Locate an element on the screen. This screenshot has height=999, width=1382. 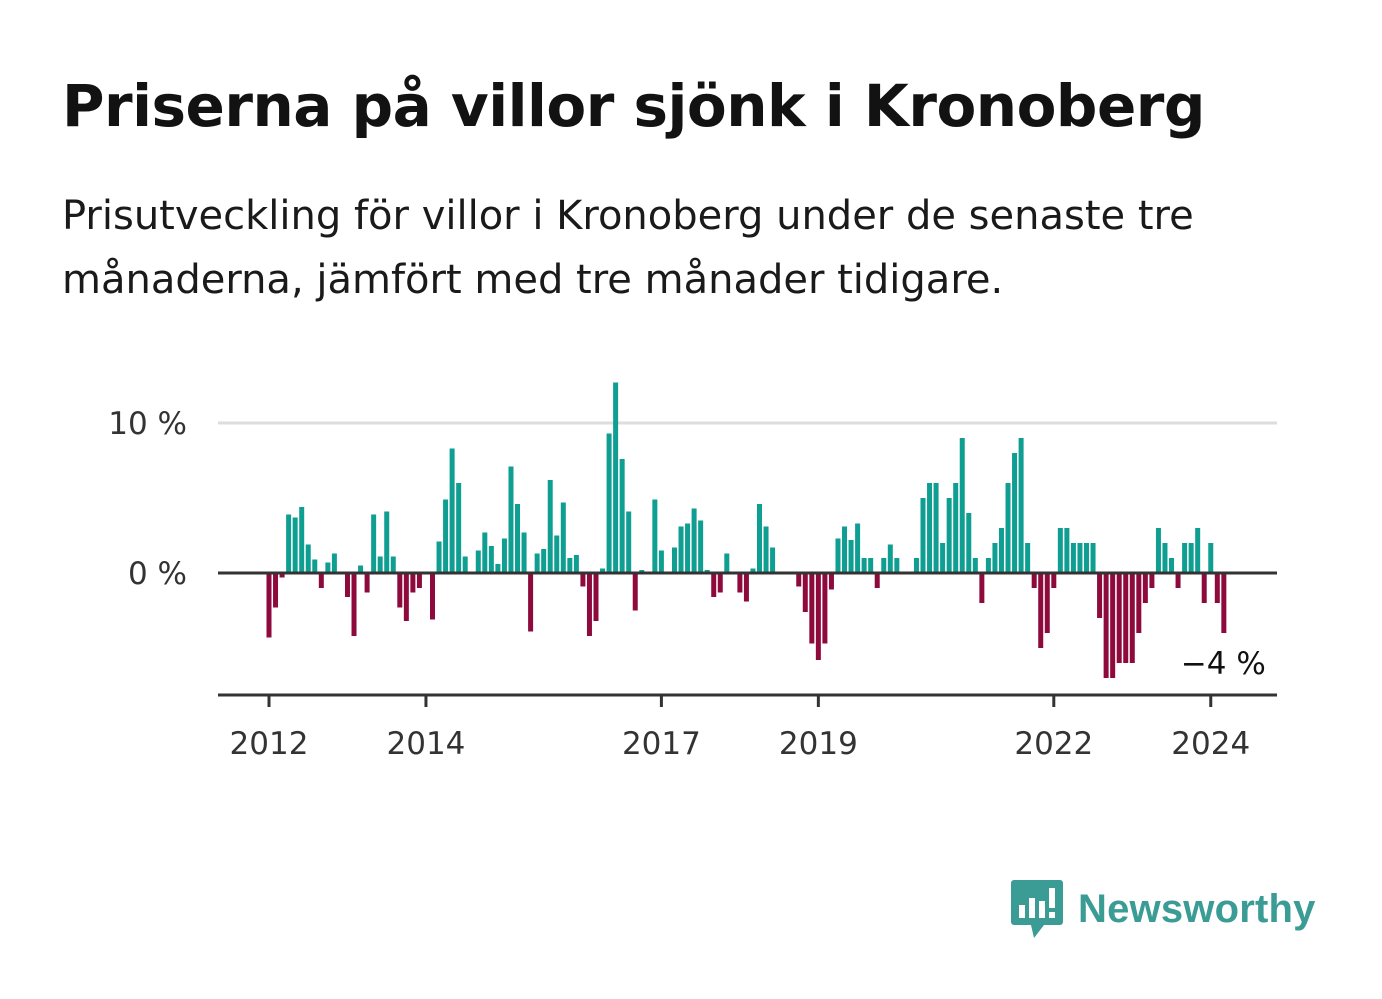
x-tick-label: 2017 is located at coordinates (661, 744).